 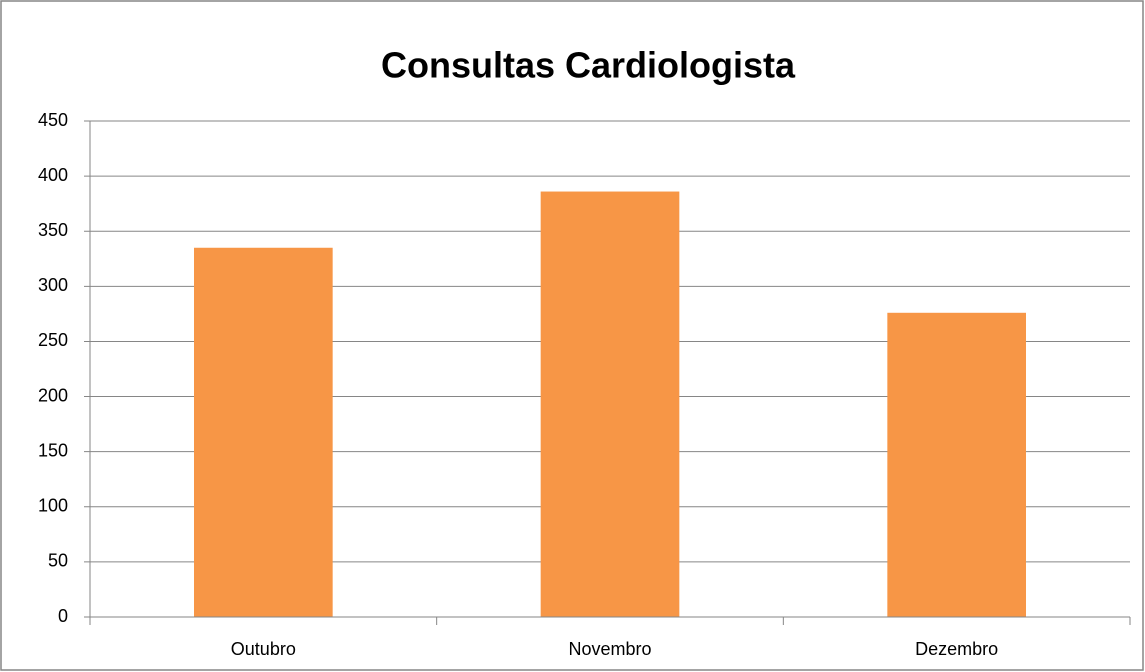 I want to click on y-tick-label: 250, so click(x=53, y=340).